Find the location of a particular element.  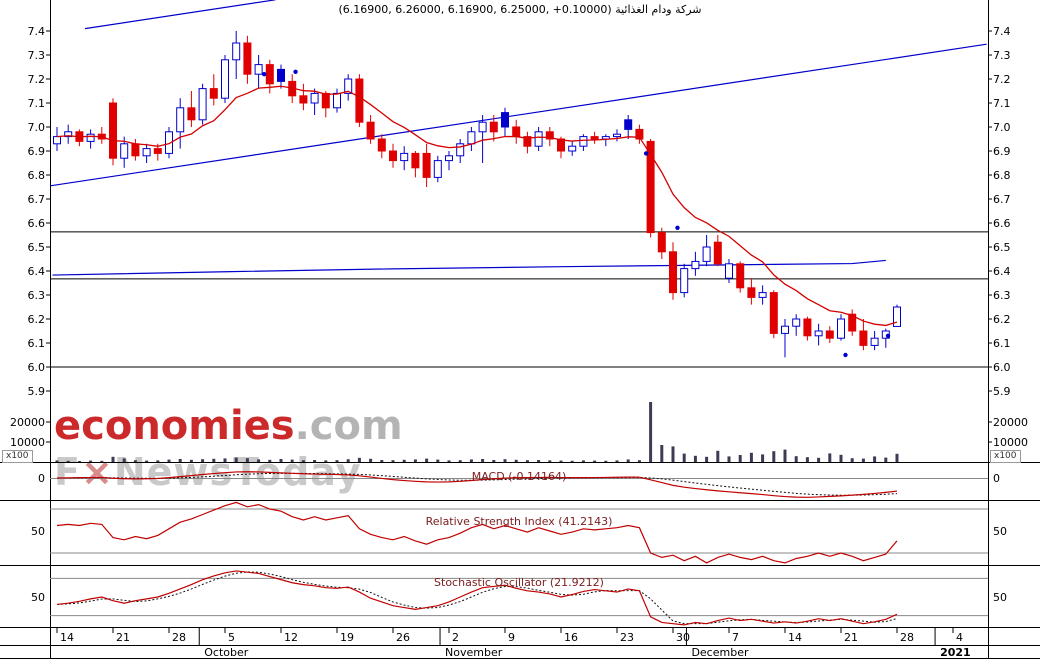

price-axis-label: 6.7 is located at coordinates (37, 199).